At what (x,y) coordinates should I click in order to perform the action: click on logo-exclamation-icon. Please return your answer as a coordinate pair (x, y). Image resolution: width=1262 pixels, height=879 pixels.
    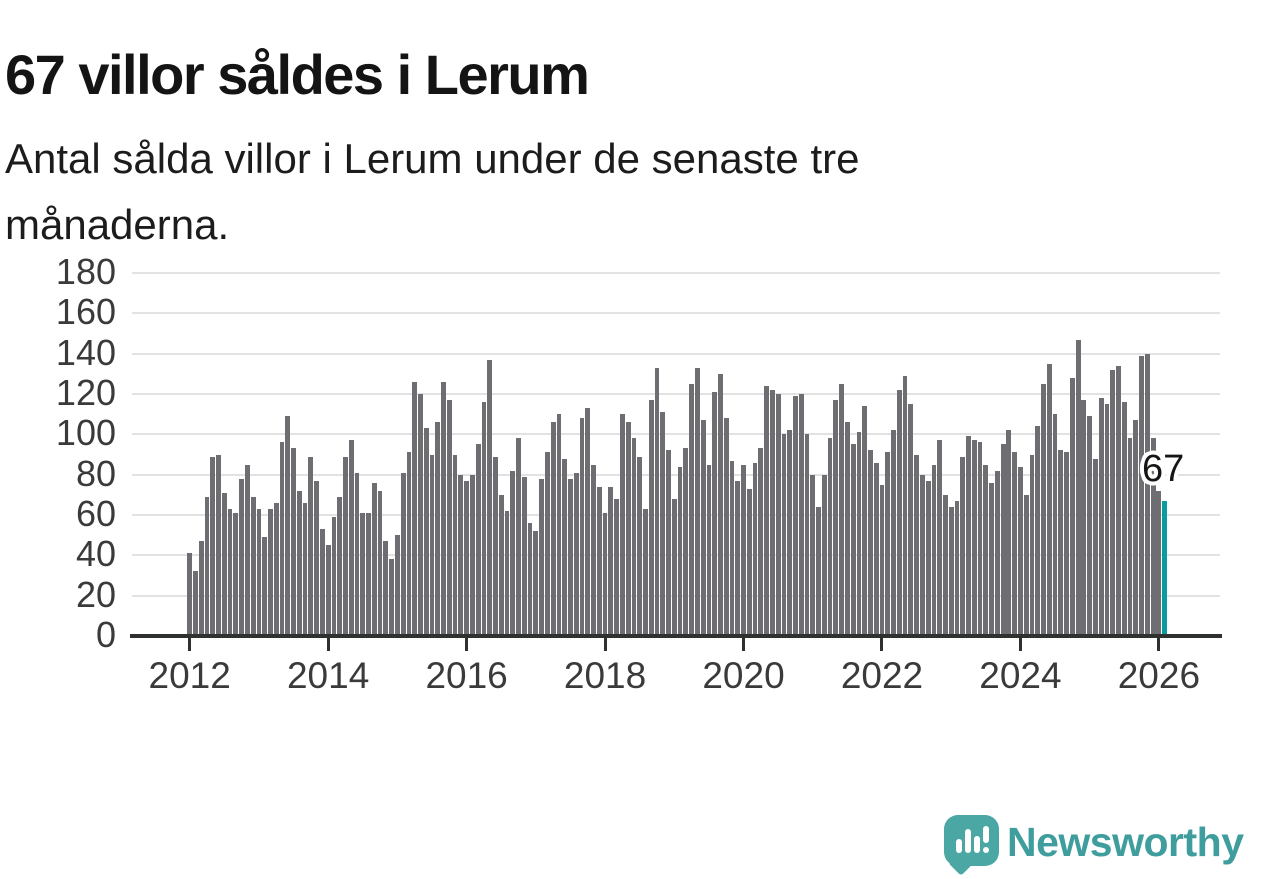
    Looking at the image, I should click on (986, 834).